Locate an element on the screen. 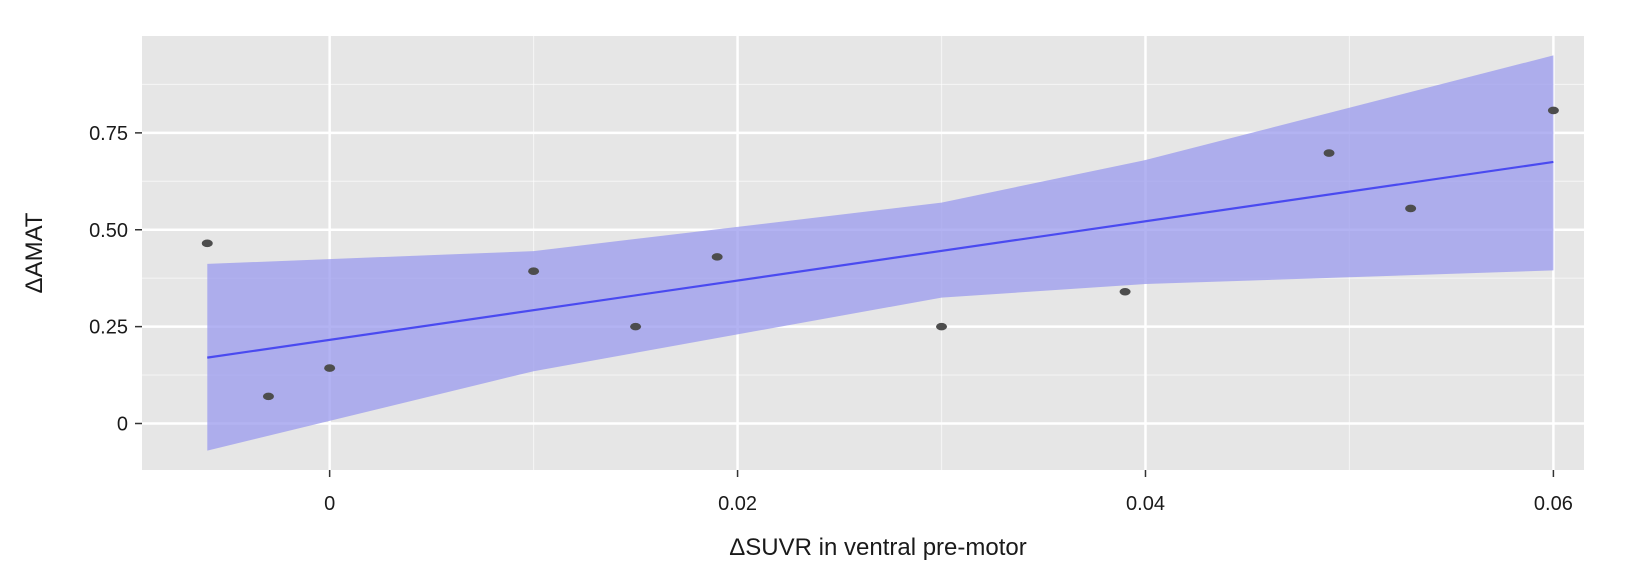 The image size is (1625, 563). y-tick-label: 0.75 is located at coordinates (108, 134).